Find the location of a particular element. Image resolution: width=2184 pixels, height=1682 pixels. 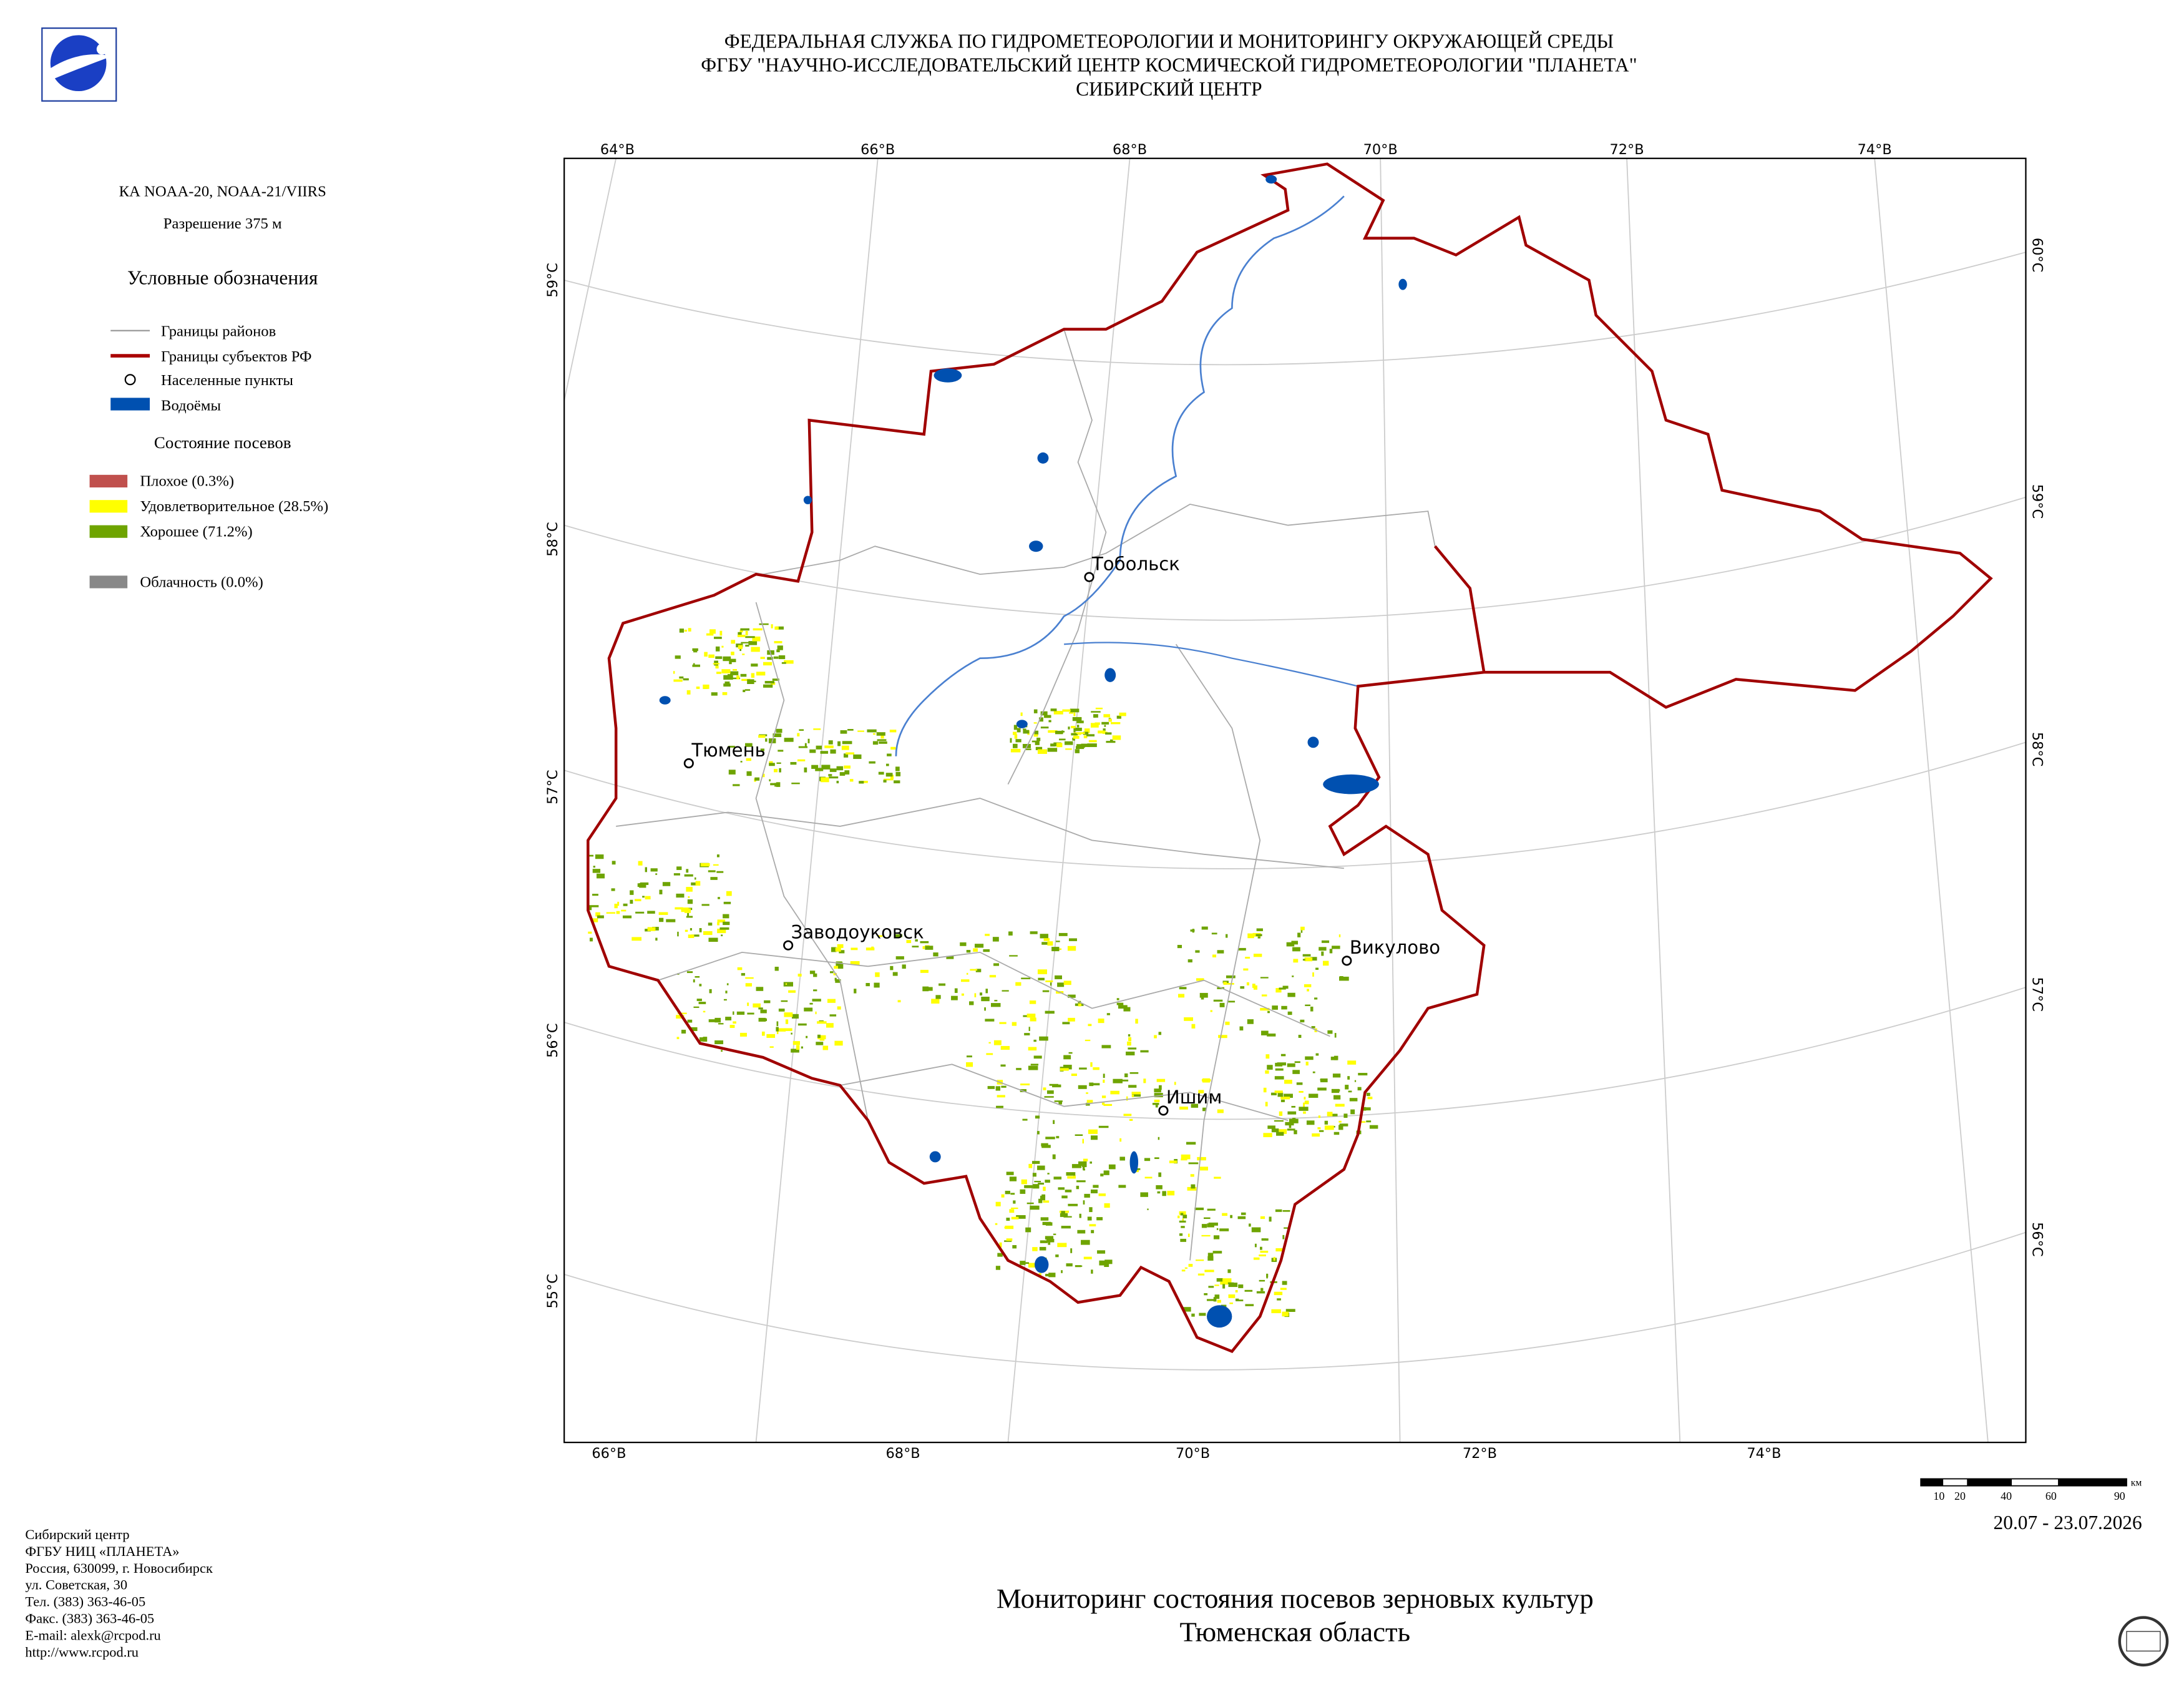

resolution: Разрешение 375 м is located at coordinates (222, 223).